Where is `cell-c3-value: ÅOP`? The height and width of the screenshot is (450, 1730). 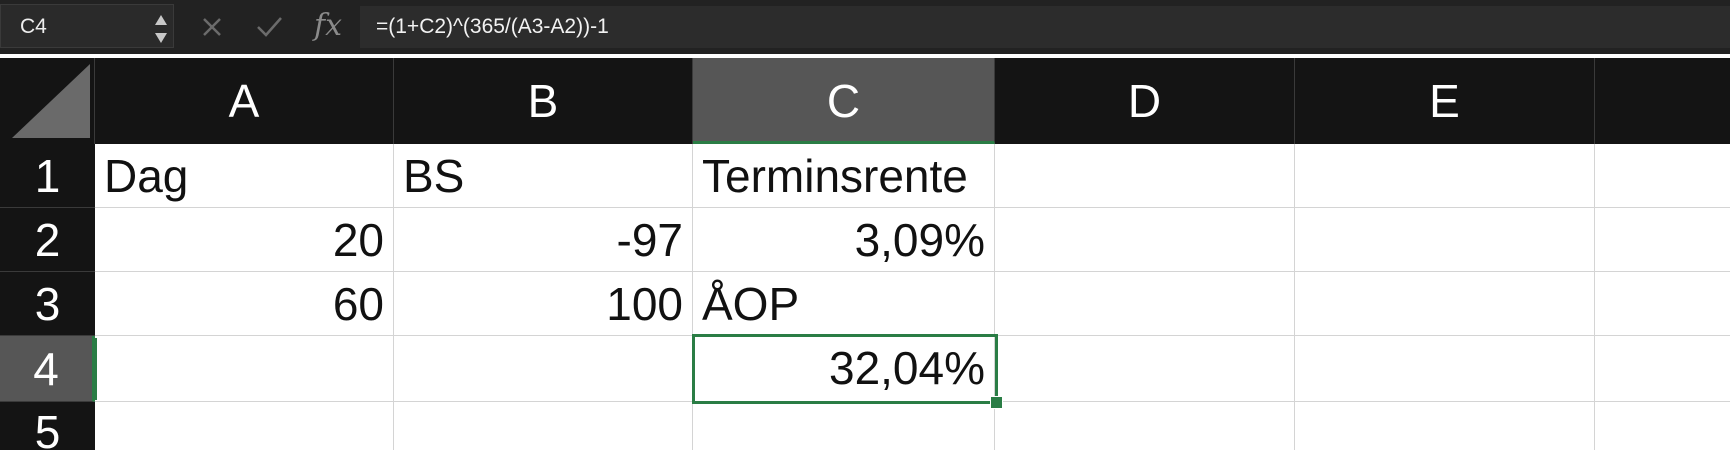
cell-c3-value: ÅOP is located at coordinates (751, 304).